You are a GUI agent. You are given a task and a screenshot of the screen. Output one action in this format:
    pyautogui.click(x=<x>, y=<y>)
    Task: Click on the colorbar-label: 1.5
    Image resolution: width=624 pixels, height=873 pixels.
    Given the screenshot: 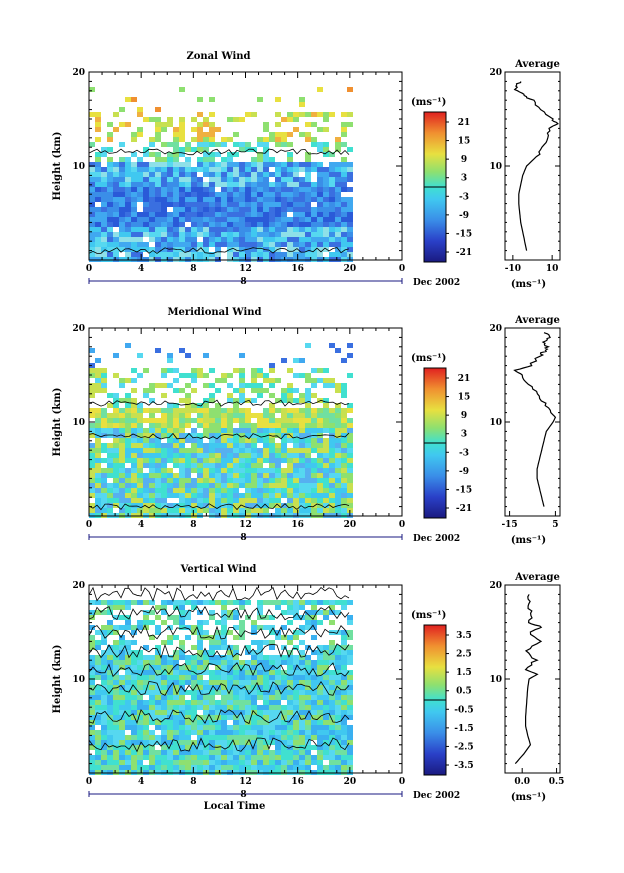 What is the action you would take?
    pyautogui.click(x=464, y=673)
    